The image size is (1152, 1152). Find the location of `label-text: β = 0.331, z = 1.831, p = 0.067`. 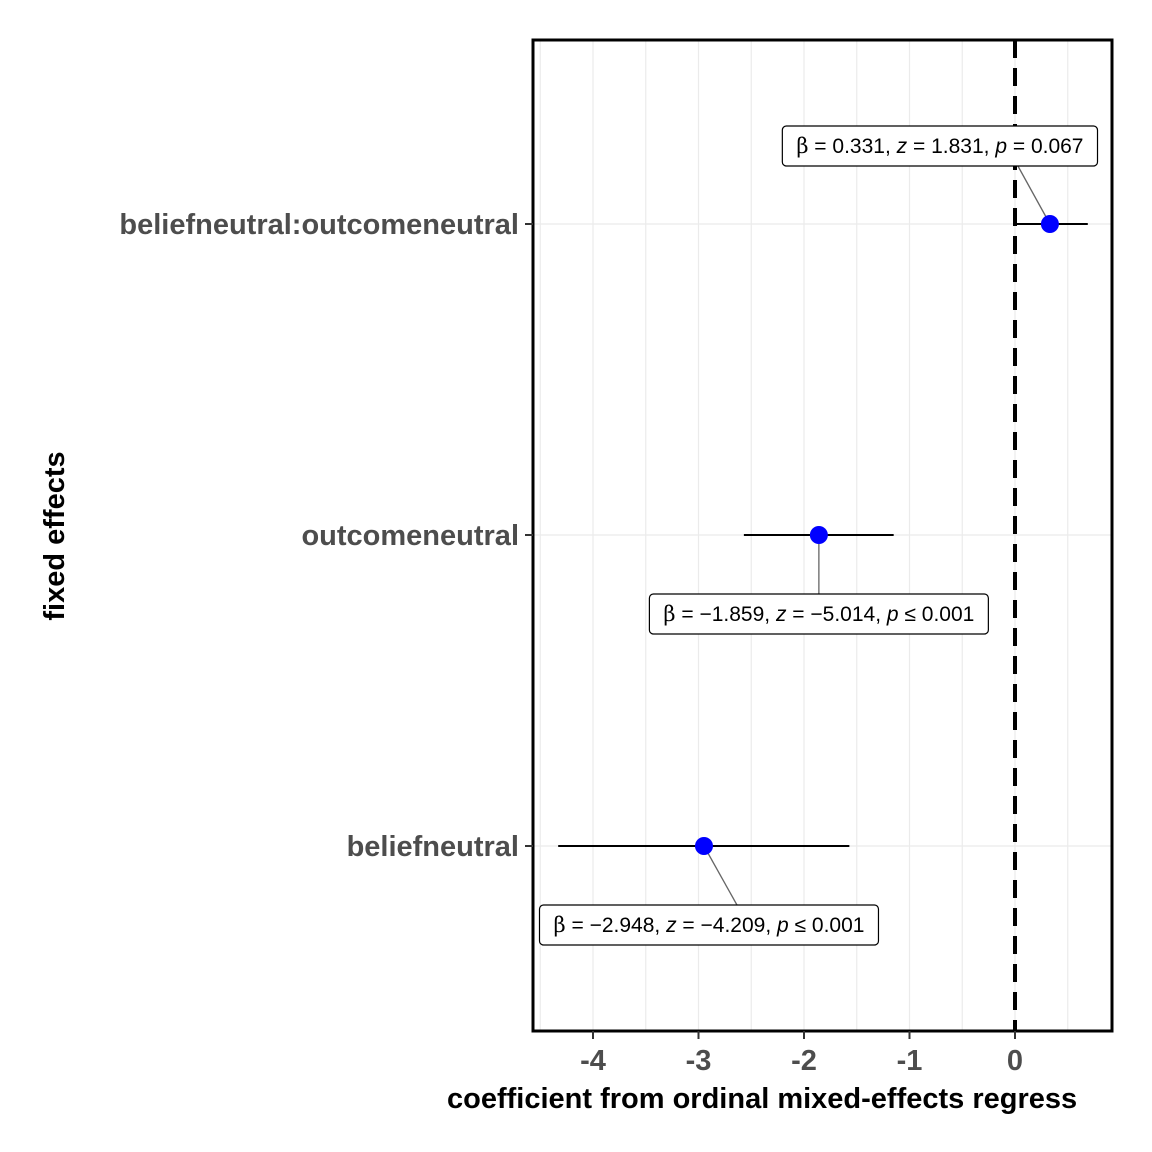

label-text: β = 0.331, z = 1.831, p = 0.067 is located at coordinates (939, 146).